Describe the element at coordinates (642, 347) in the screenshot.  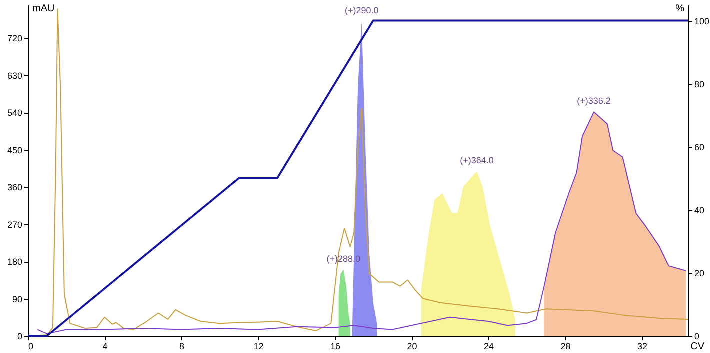
I see `x-tick-label: 32` at that location.